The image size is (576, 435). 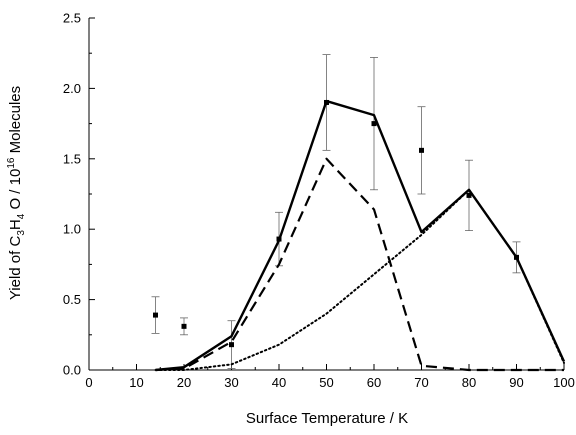 I want to click on x-tick-label: 50, so click(x=326, y=382).